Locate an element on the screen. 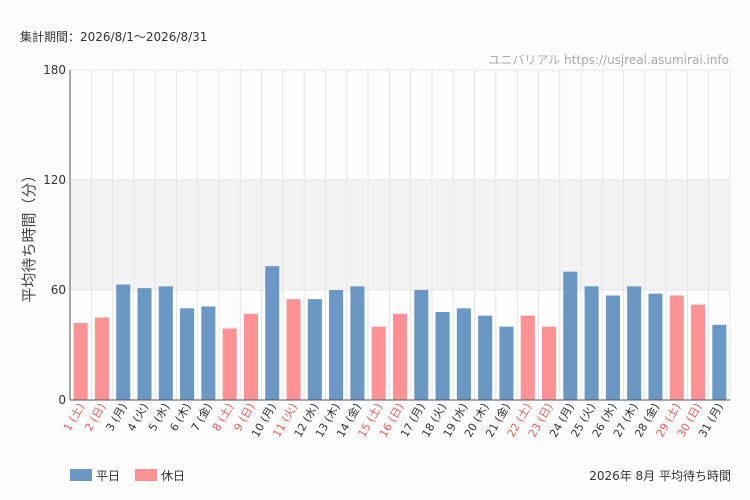 The height and width of the screenshot is (500, 750). legend-label-weekday: 平日 is located at coordinates (108, 476).